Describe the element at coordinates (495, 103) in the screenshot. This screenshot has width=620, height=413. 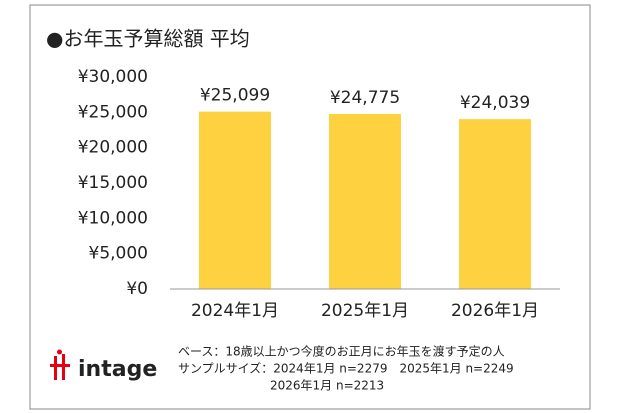
I see `data-label: ¥24,039` at that location.